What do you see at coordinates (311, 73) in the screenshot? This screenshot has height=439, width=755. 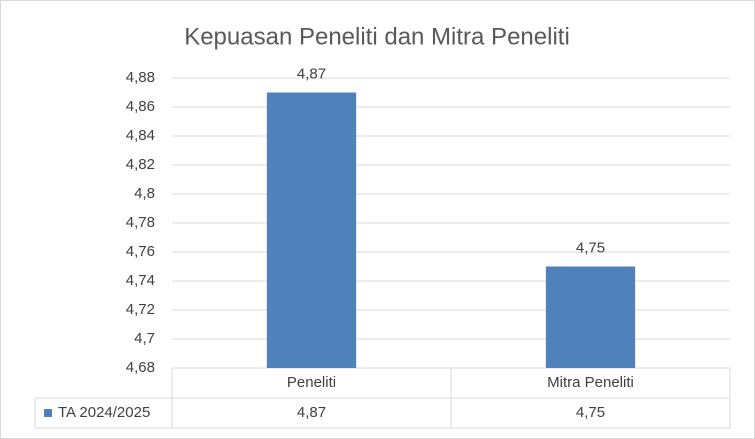 I see `data-label: 4,87` at bounding box center [311, 73].